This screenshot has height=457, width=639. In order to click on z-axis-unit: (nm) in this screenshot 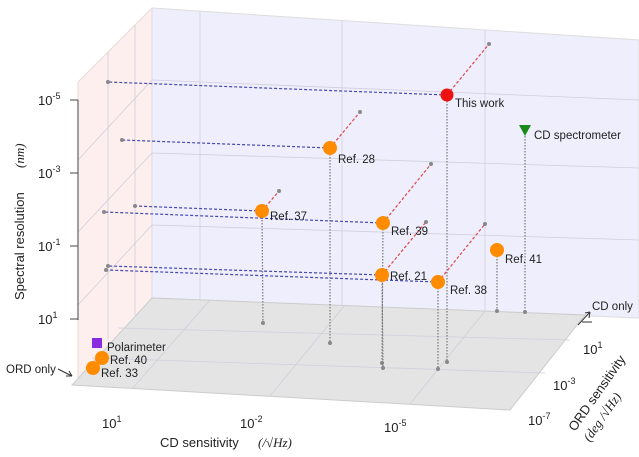, I will do `click(19, 155)`.